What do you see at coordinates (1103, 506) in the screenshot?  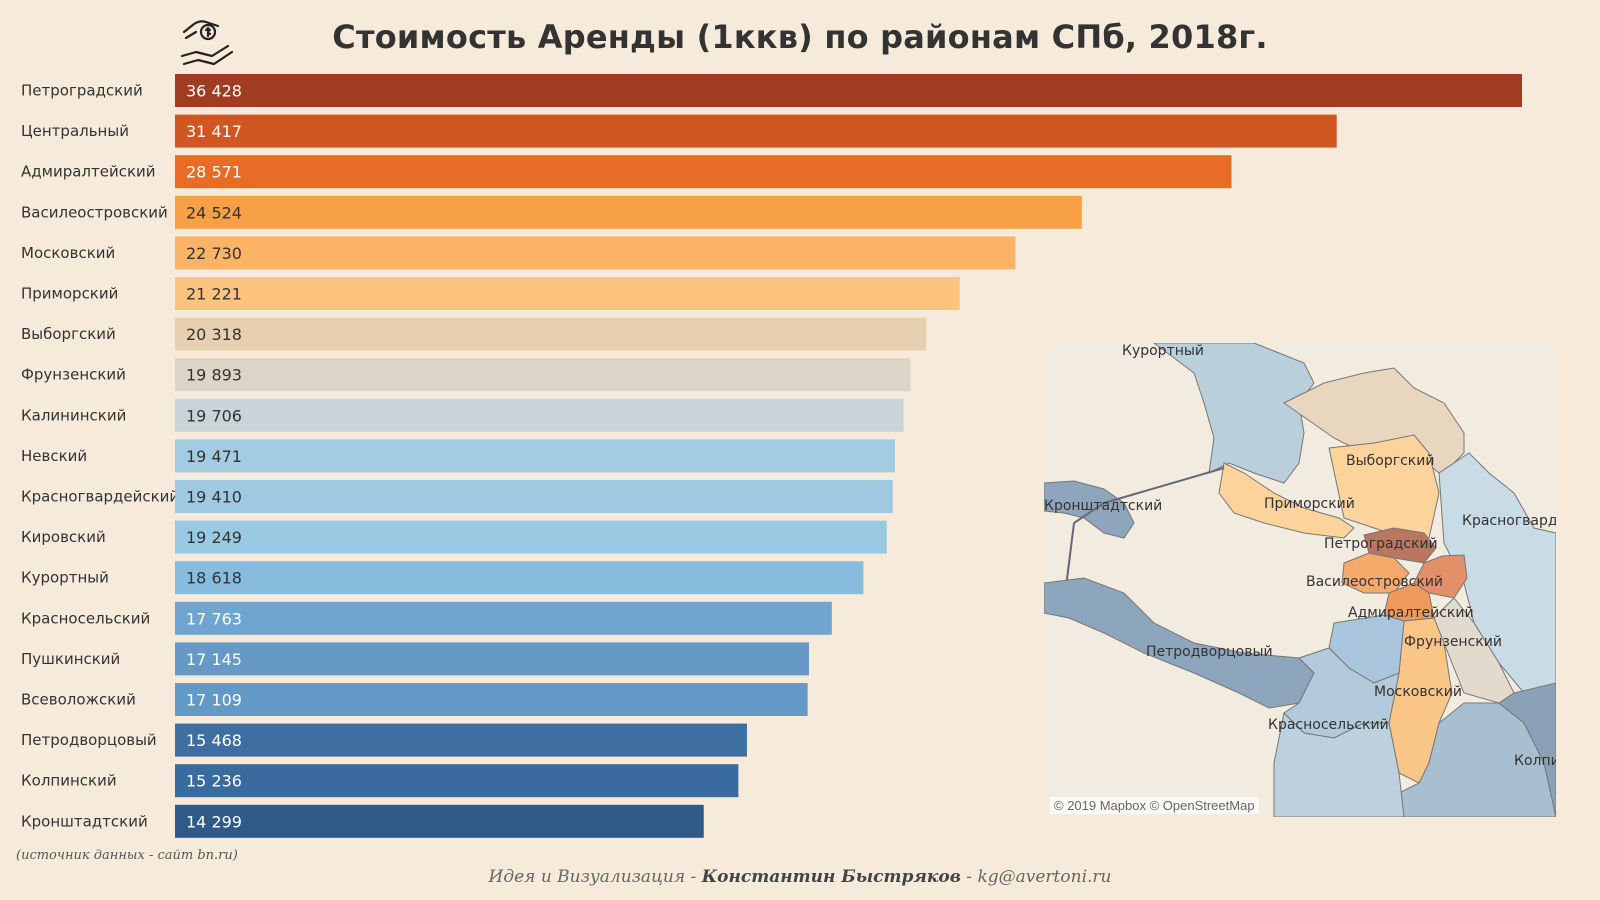 I see `map-label-kronshtadt: Кронштадтский` at bounding box center [1103, 506].